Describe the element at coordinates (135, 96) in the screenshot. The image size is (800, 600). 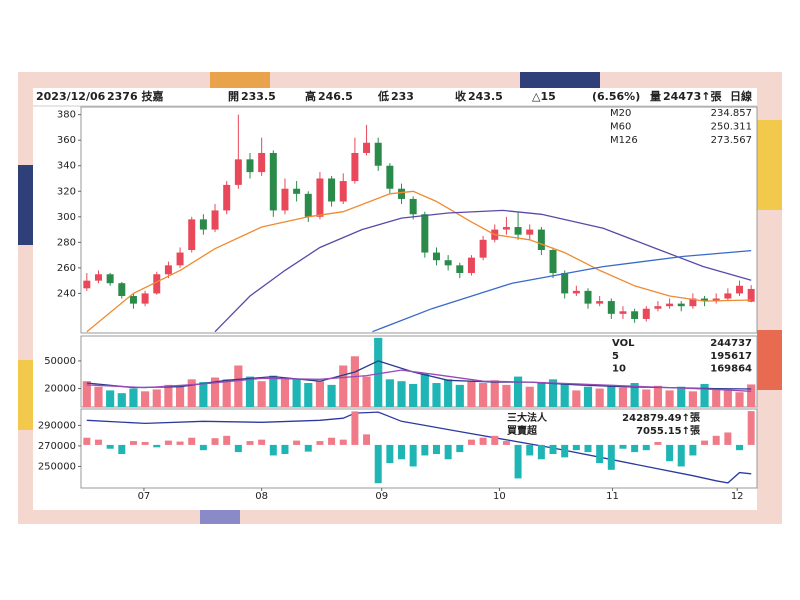
I see `header-text: 2376 技嘉` at that location.